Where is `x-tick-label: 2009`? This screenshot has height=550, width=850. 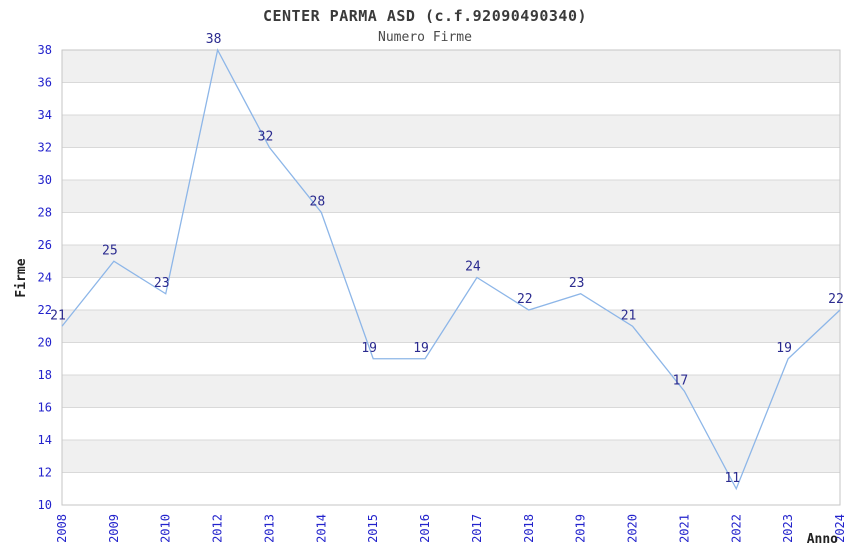 x-tick-label: 2009 is located at coordinates (114, 528).